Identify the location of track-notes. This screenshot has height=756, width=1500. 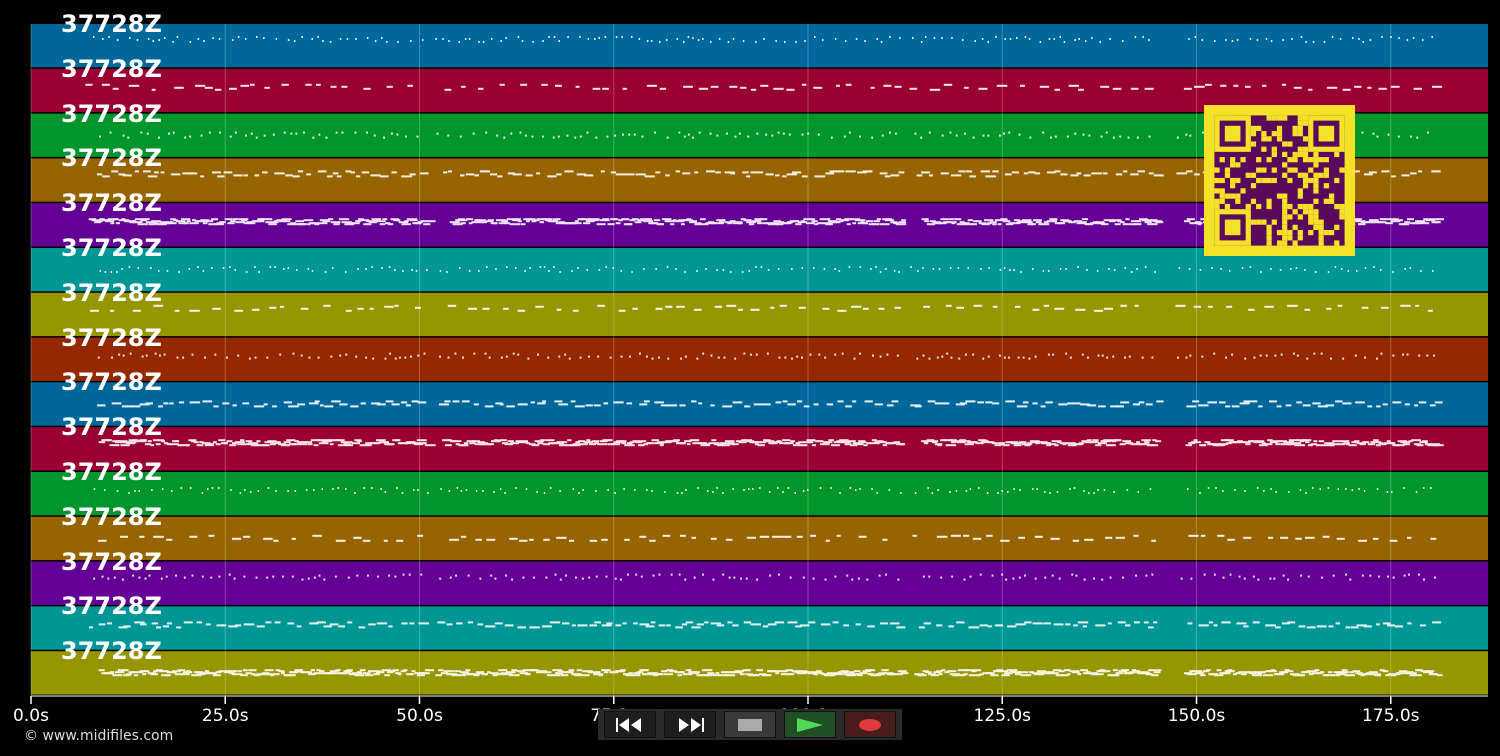
(764, 577).